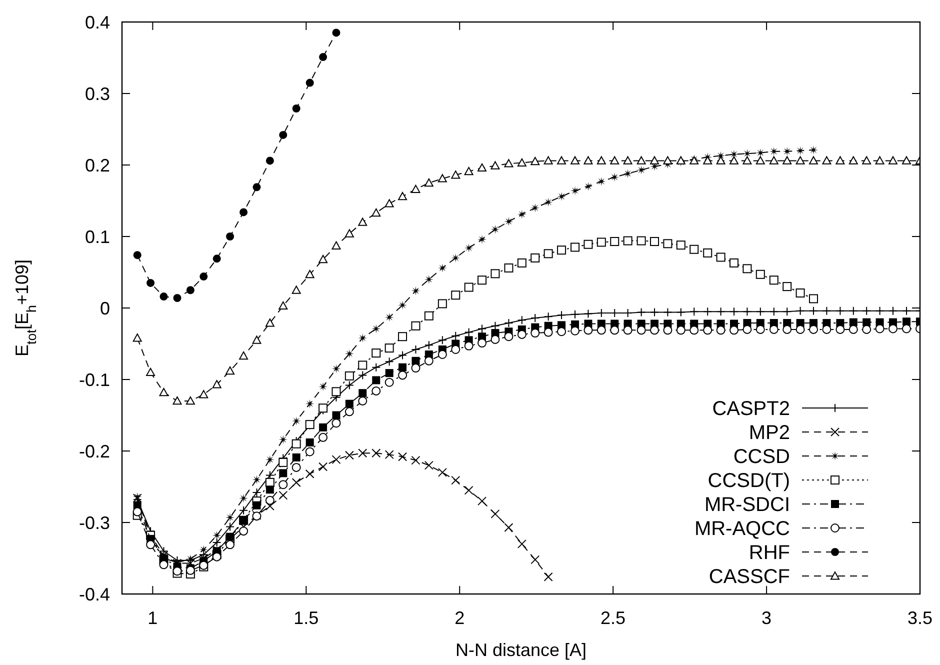 This screenshot has height=665, width=940. I want to click on legend-label: RHF, so click(769, 553).